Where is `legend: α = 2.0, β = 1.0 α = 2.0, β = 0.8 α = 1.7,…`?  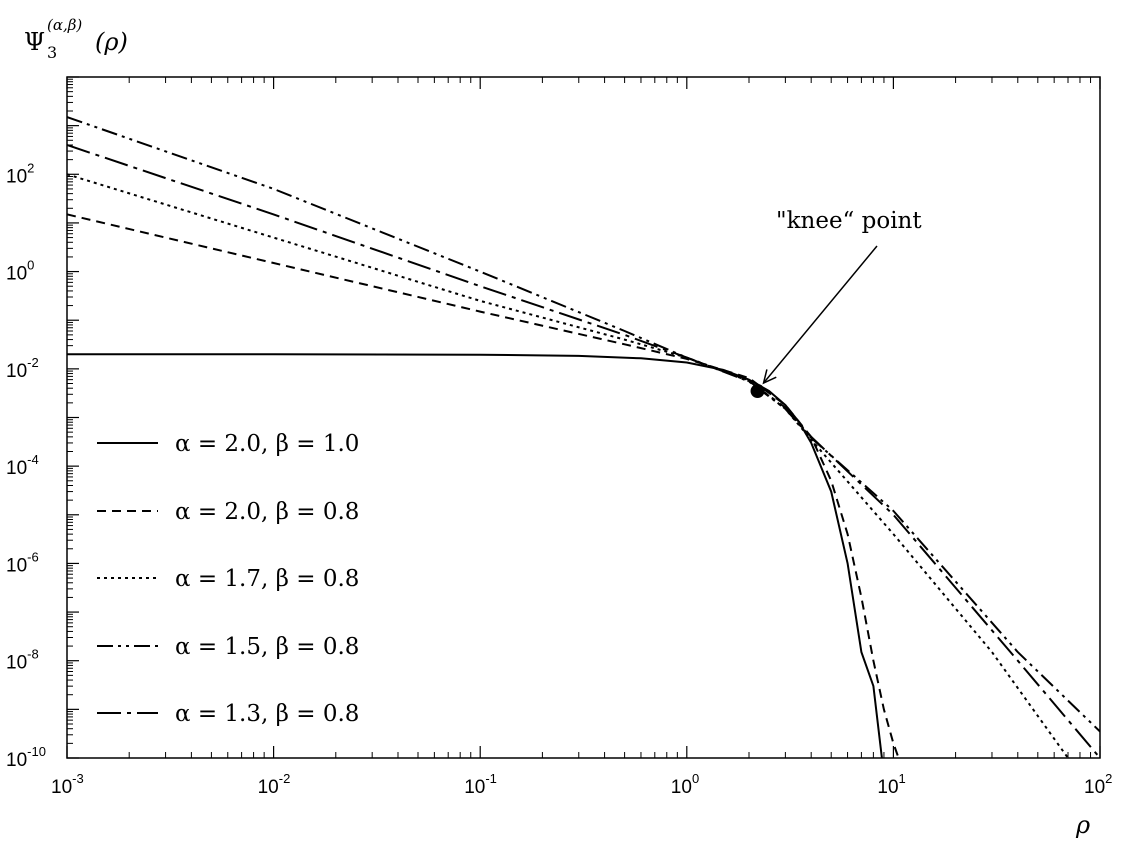 legend: α = 2.0, β = 1.0 α = 2.0, β = 0.8 α = 1.7,… is located at coordinates (228, 579).